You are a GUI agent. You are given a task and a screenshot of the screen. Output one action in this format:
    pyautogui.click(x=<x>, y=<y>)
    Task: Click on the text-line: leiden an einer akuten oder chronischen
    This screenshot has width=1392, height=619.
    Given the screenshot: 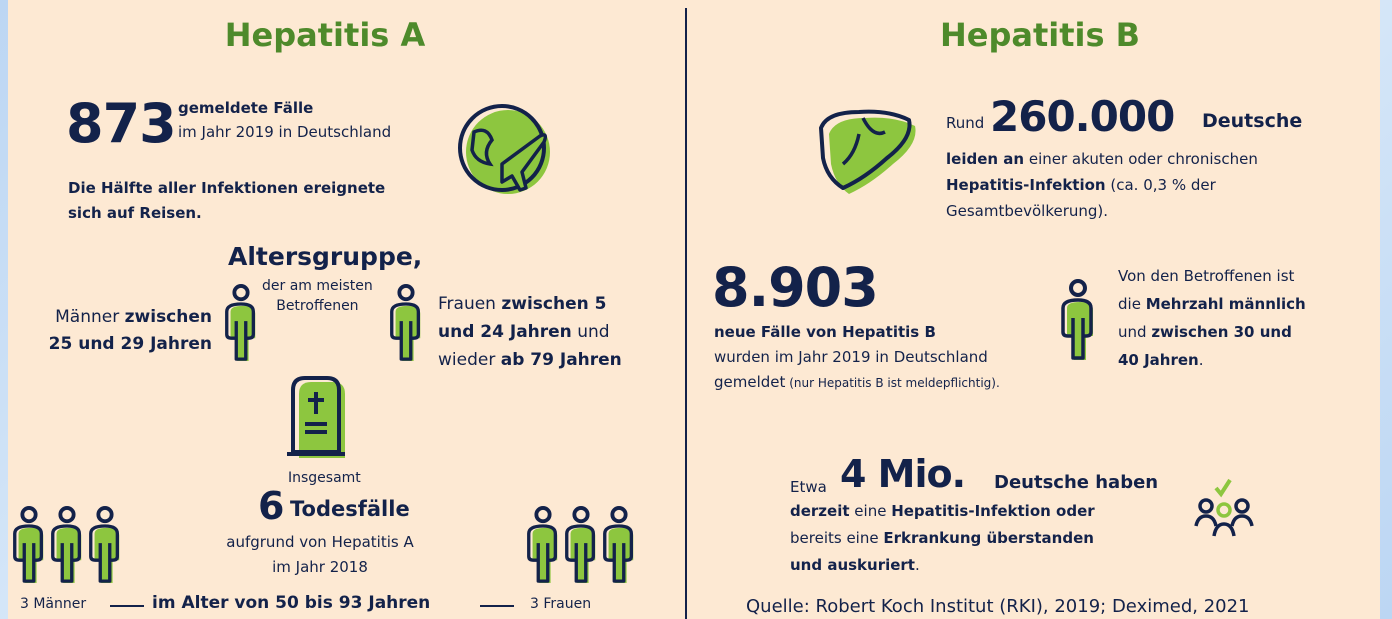 What is the action you would take?
    pyautogui.click(x=1102, y=159)
    